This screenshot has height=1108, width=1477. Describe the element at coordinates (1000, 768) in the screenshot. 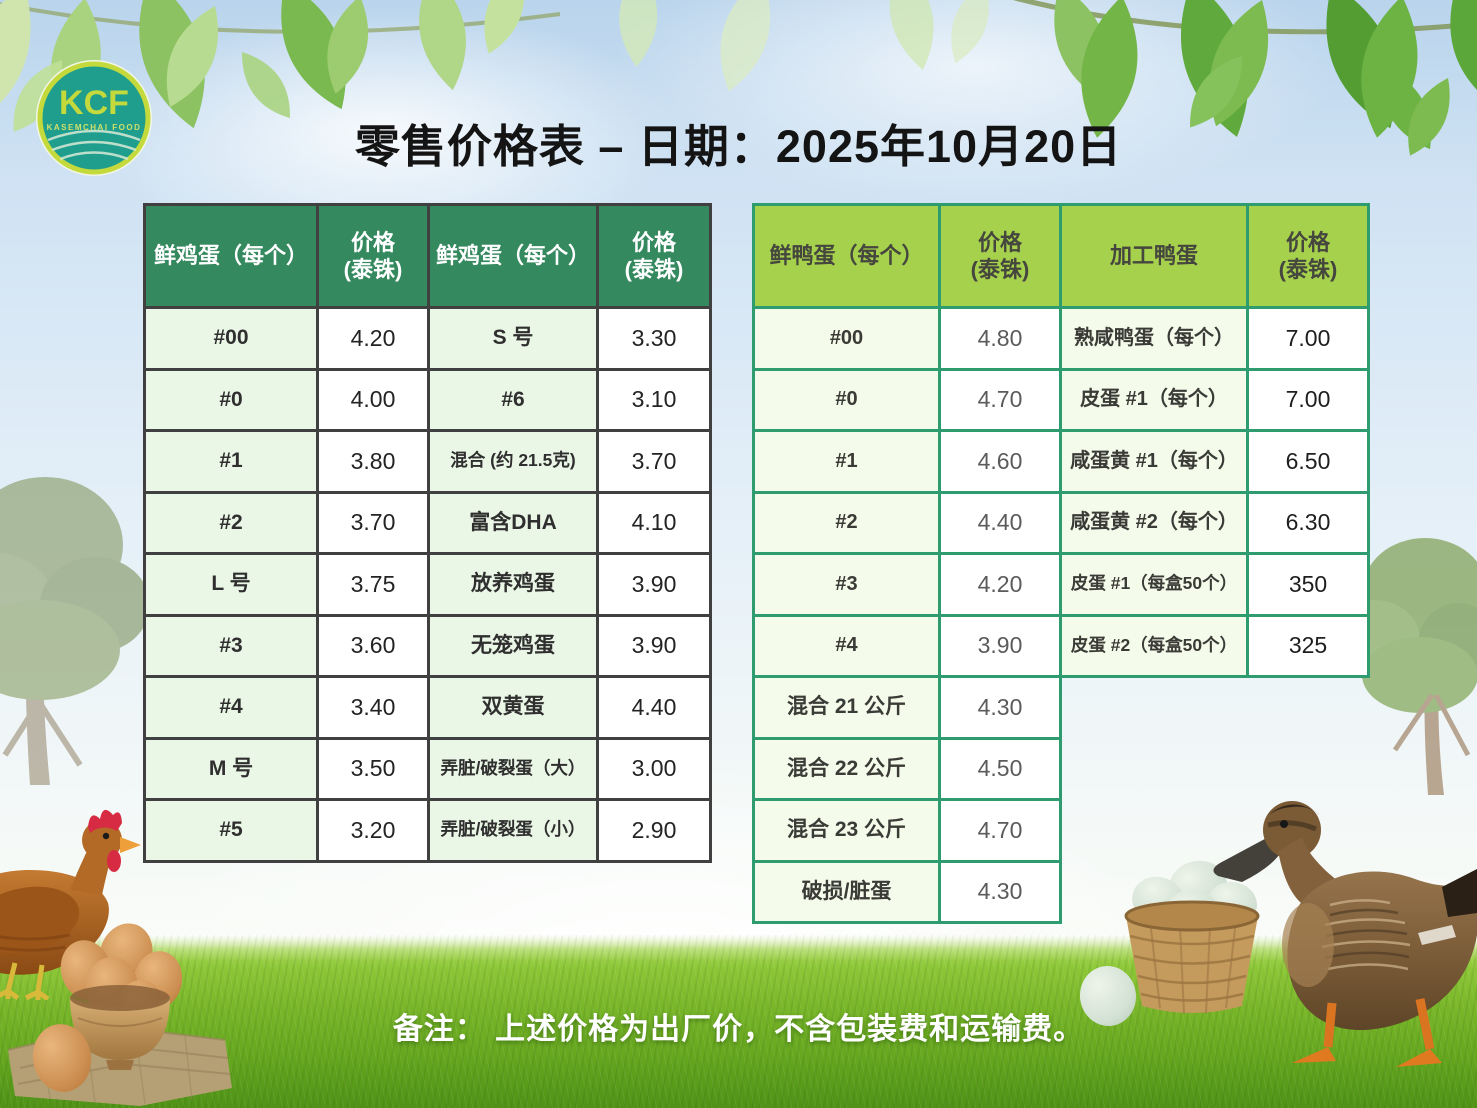

I see `duck-price-cell: 4.50` at that location.